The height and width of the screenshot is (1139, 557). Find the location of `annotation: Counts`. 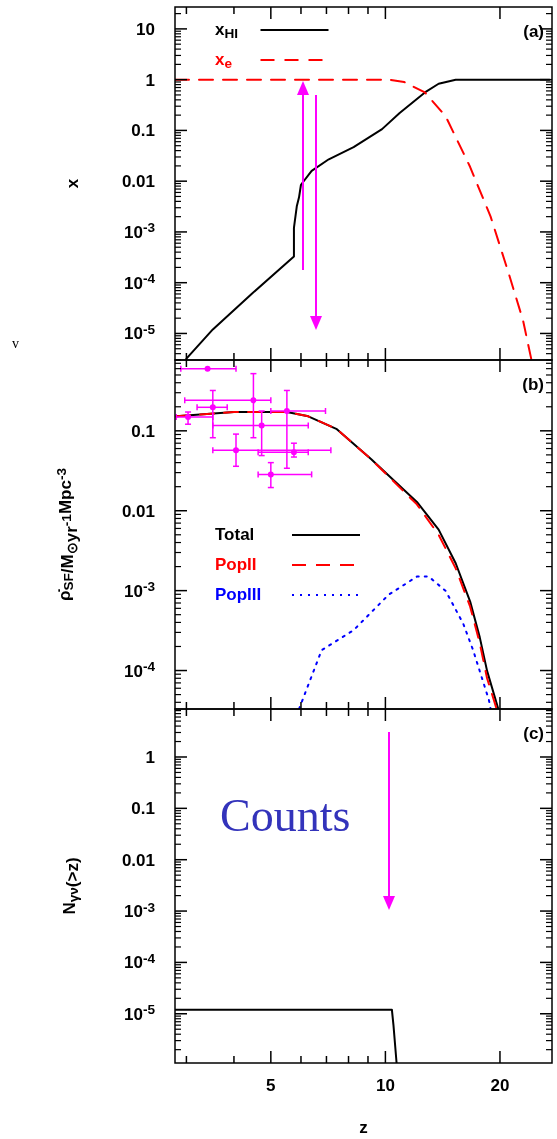

annotation: Counts is located at coordinates (285, 815).